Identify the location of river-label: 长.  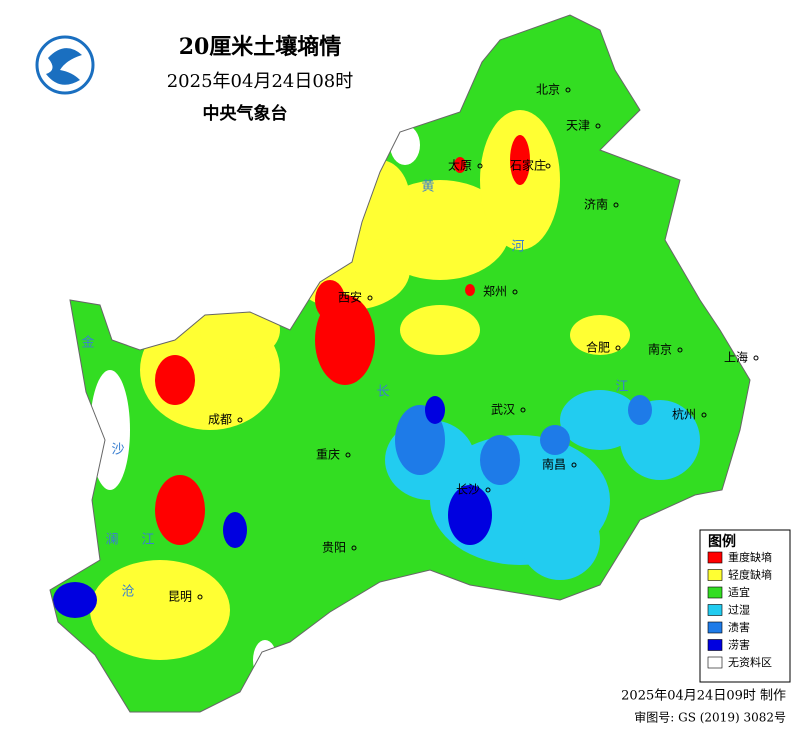
(382, 392).